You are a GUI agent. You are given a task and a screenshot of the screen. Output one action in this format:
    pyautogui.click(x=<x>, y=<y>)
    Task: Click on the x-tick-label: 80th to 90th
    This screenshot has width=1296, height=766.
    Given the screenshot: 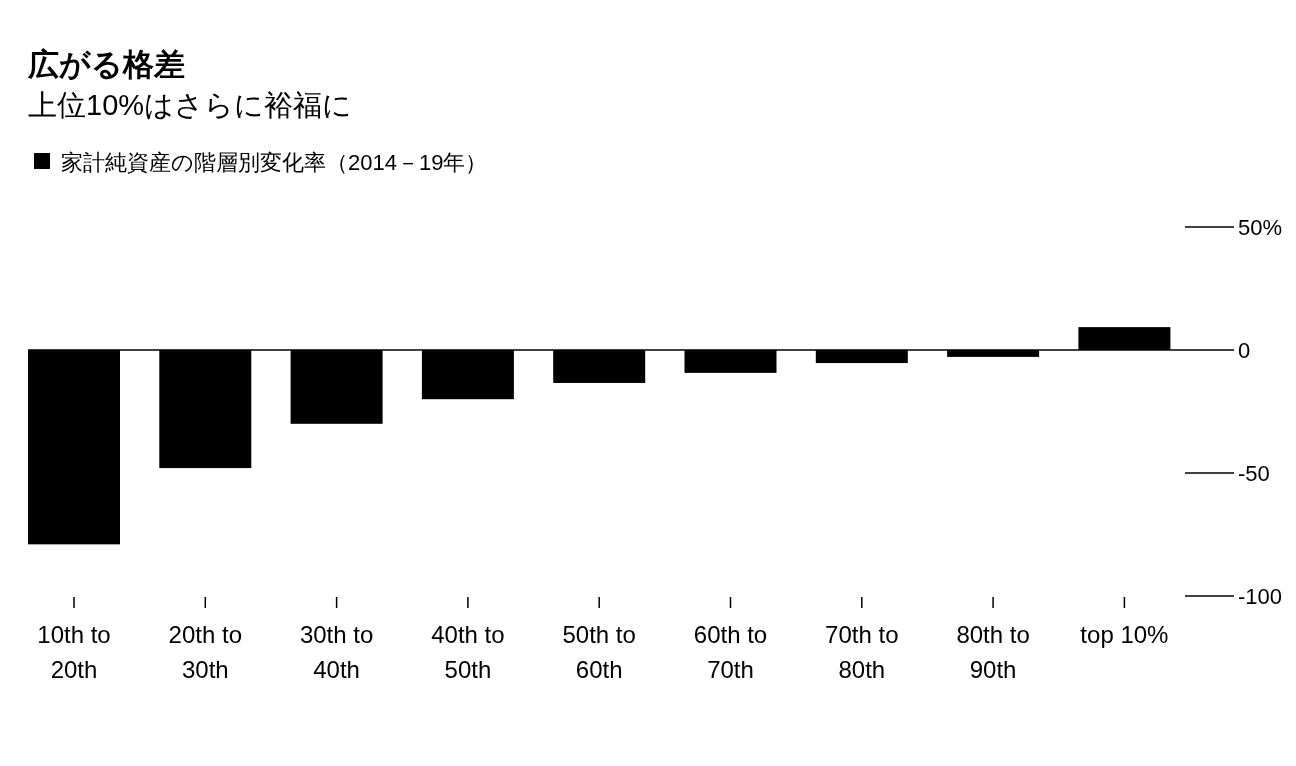 What is the action you would take?
    pyautogui.click(x=993, y=652)
    